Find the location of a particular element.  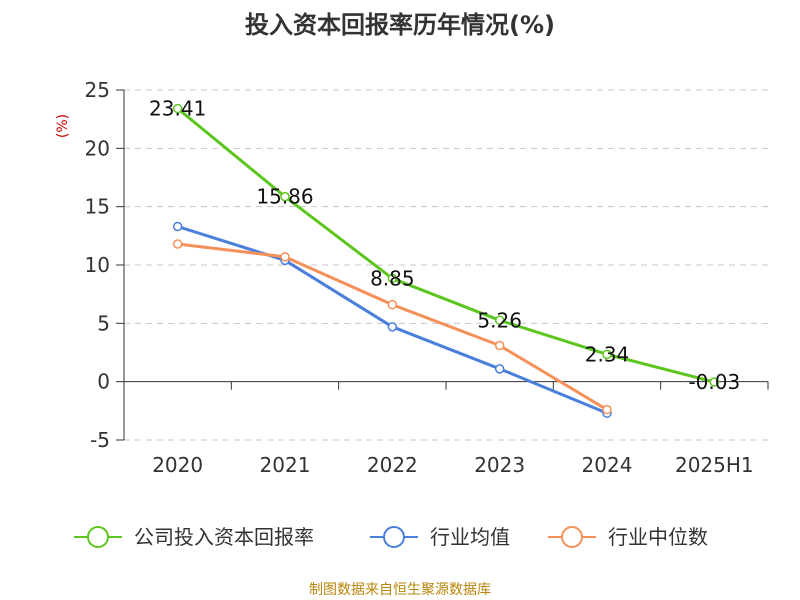

data-label: -0.03 is located at coordinates (714, 382).